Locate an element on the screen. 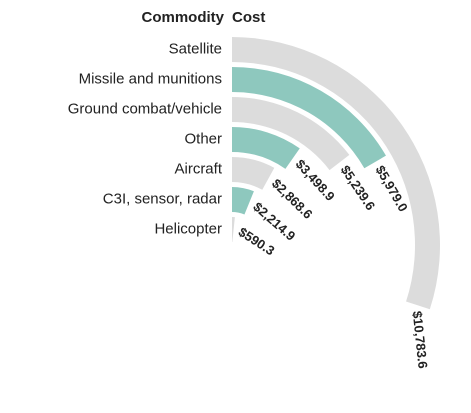 The height and width of the screenshot is (413, 471). value-label: $10,783.6 is located at coordinates (420, 339).